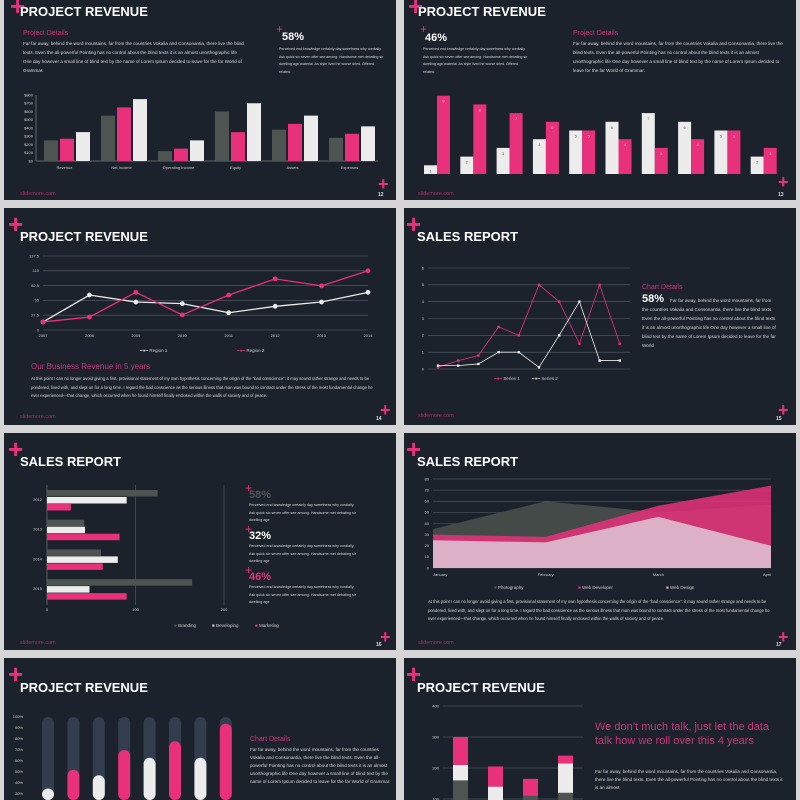 This screenshot has width=800, height=800. I want to click on legend-region-1: ━●━ Region 1, so click(154, 350).